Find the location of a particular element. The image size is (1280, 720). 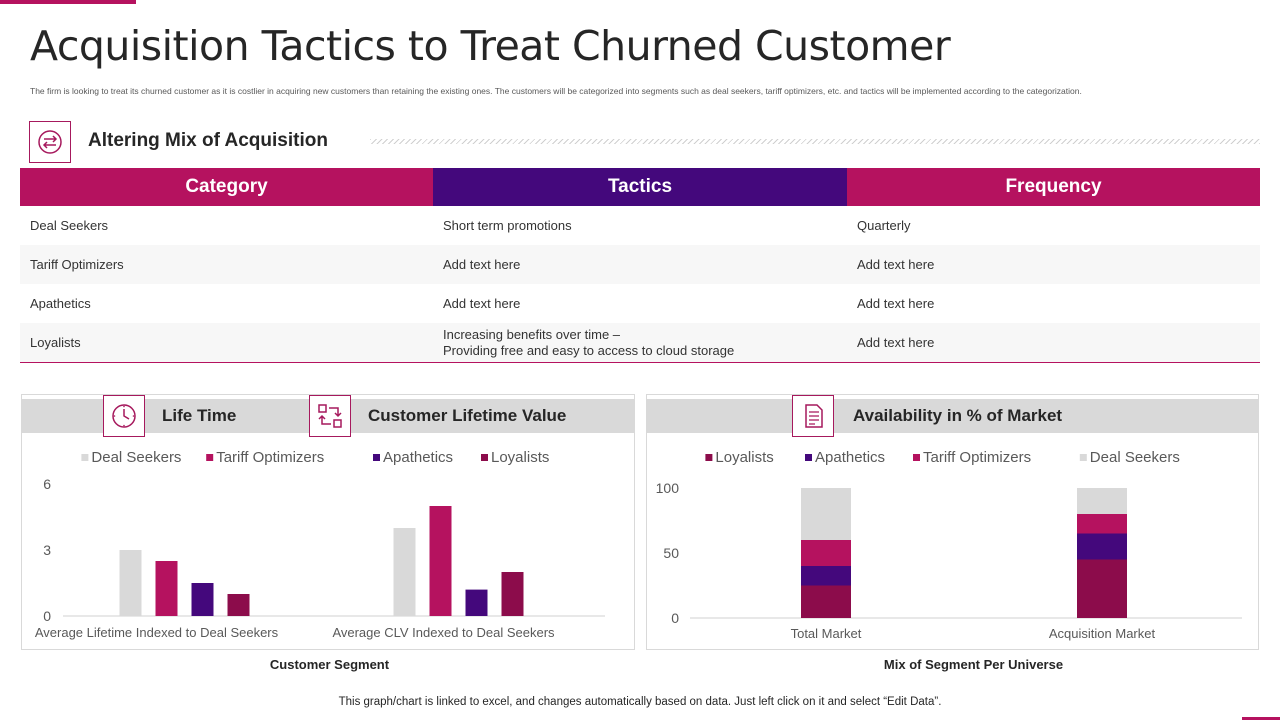

y-tick-label: 50 is located at coordinates (671, 553).